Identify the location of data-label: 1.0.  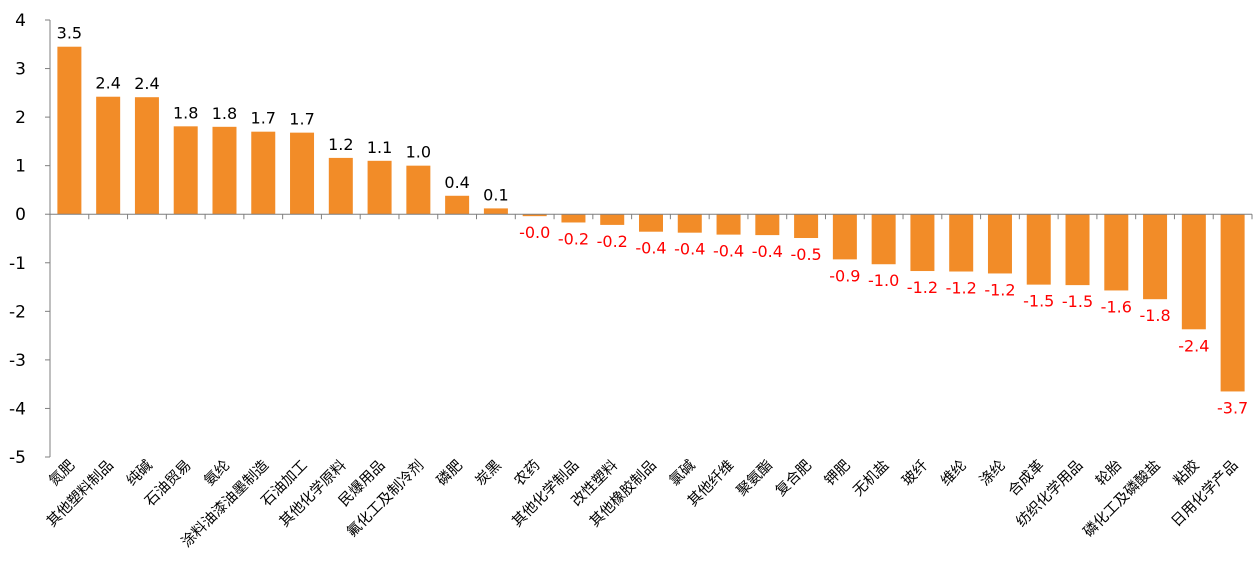
(418, 152).